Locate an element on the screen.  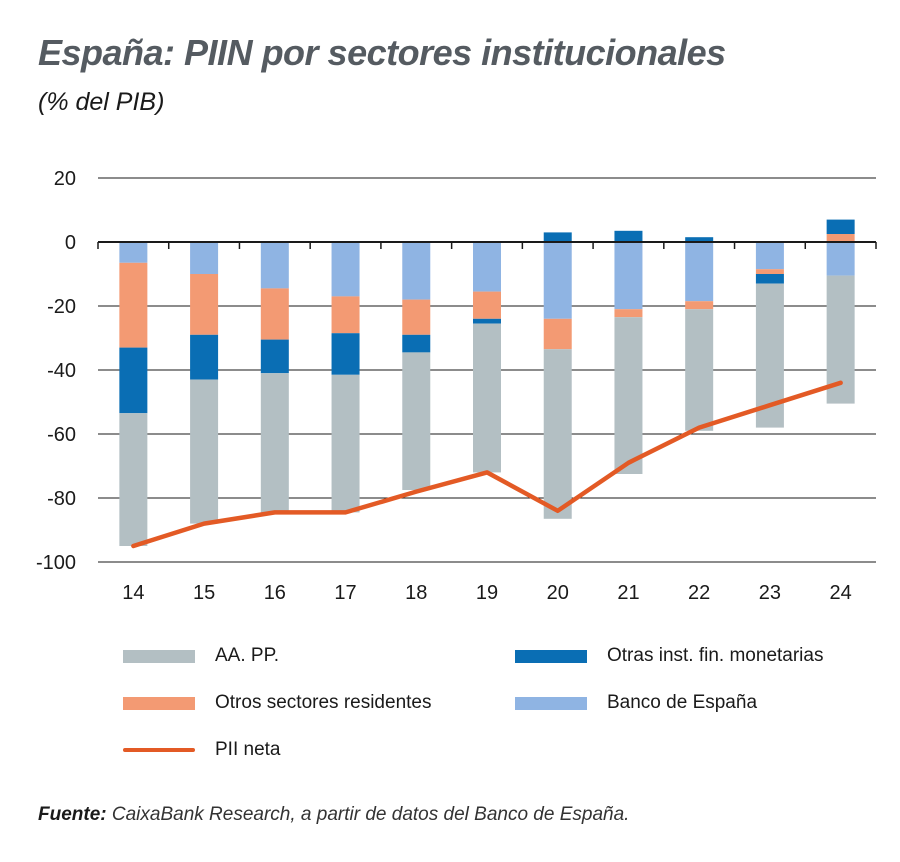
legend-swatch-aapp is located at coordinates (159, 656).